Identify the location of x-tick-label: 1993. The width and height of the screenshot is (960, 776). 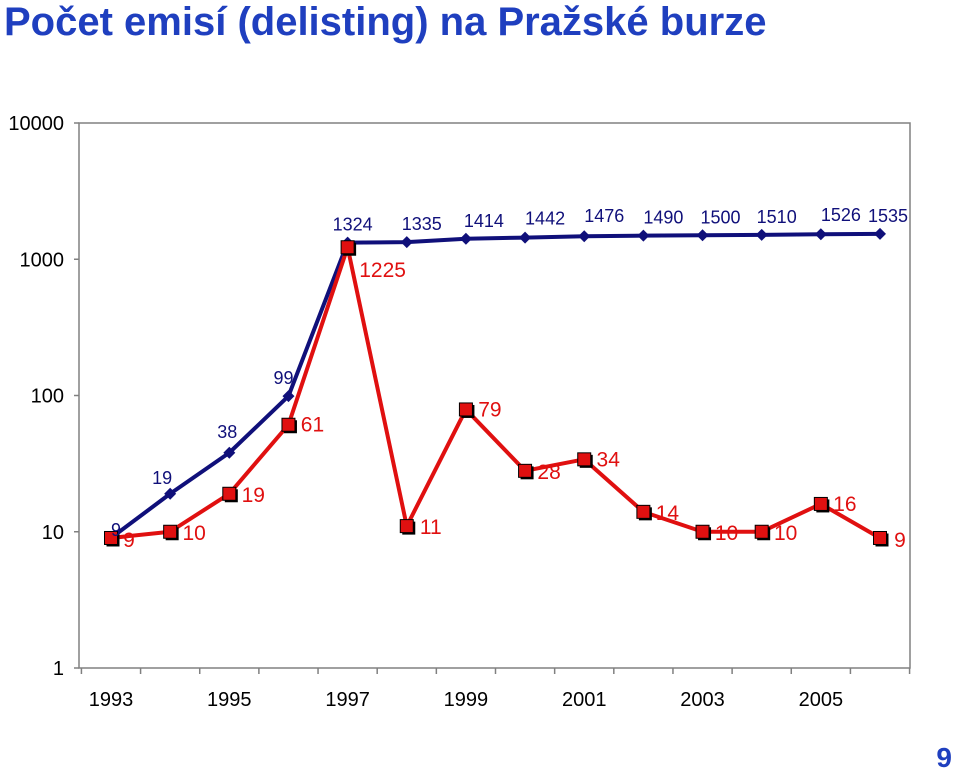
(111, 700).